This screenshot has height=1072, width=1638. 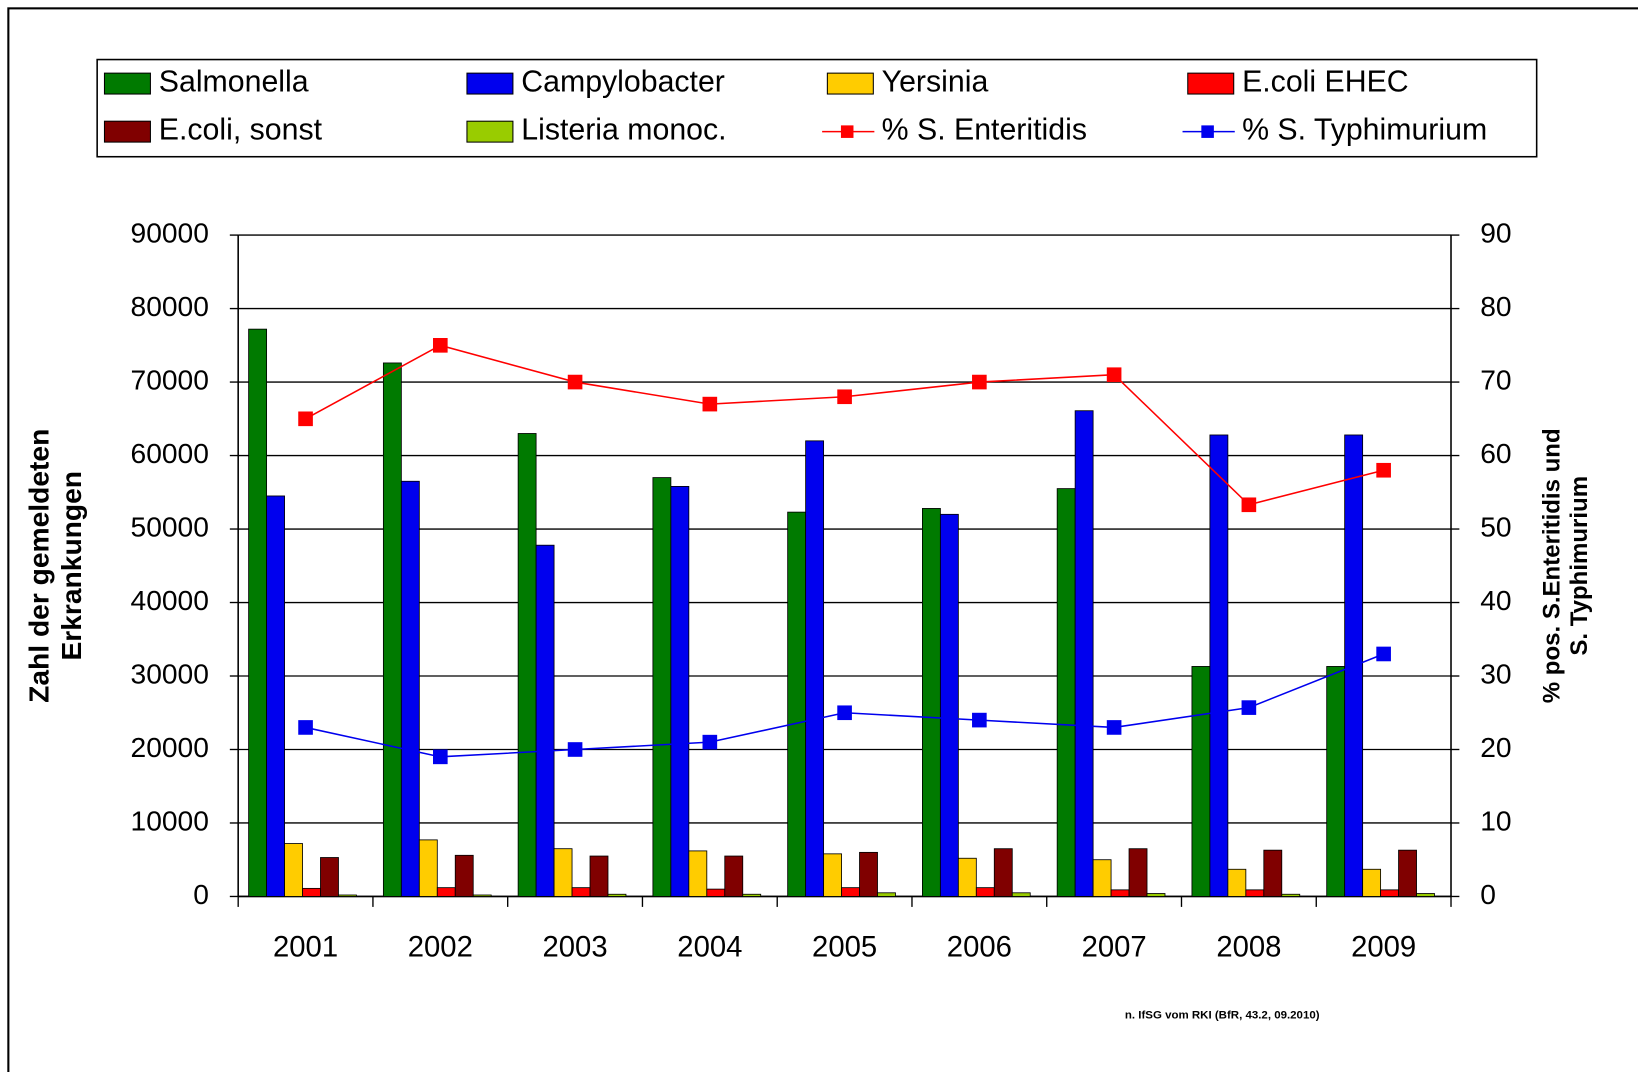 I want to click on x-tick-label: 2007, so click(x=1114, y=947).